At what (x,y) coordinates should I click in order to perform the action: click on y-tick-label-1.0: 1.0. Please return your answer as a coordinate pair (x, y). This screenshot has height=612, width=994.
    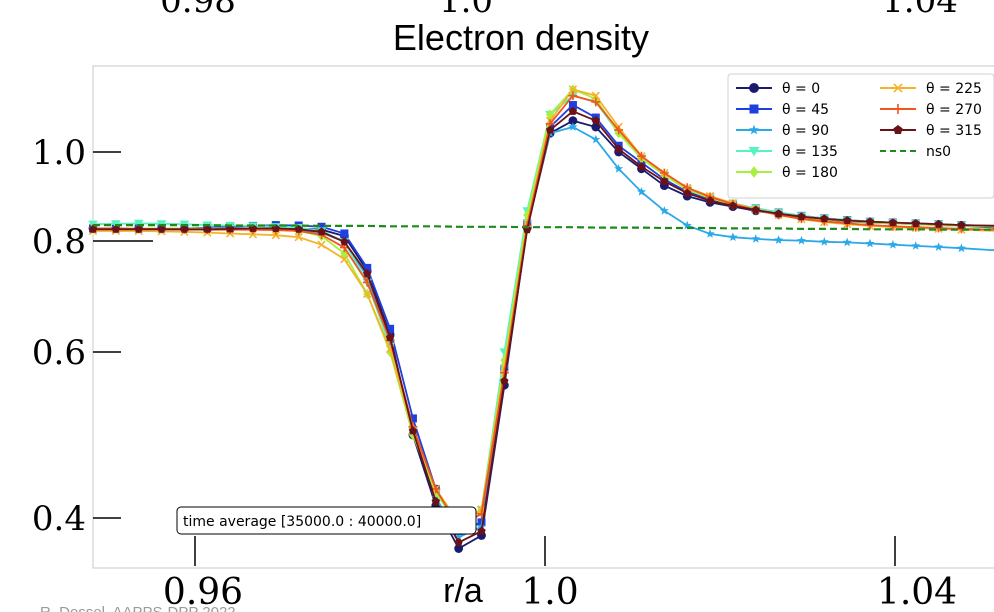
    Looking at the image, I should click on (59, 153).